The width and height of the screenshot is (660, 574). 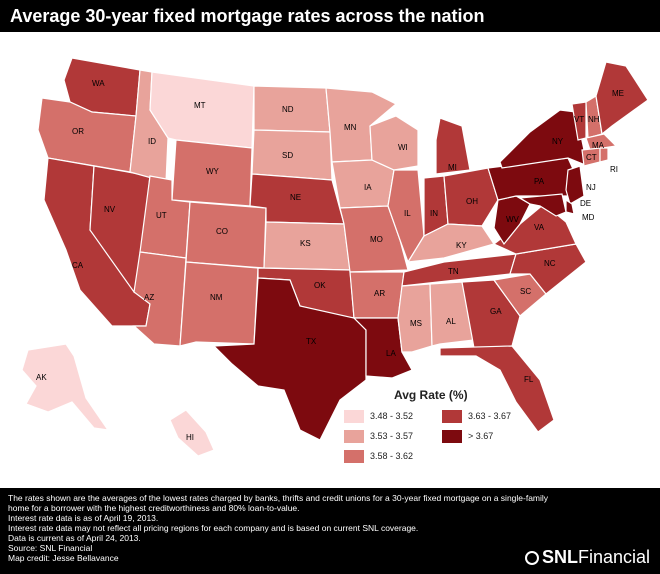 I want to click on state-AL, so click(x=452, y=314).